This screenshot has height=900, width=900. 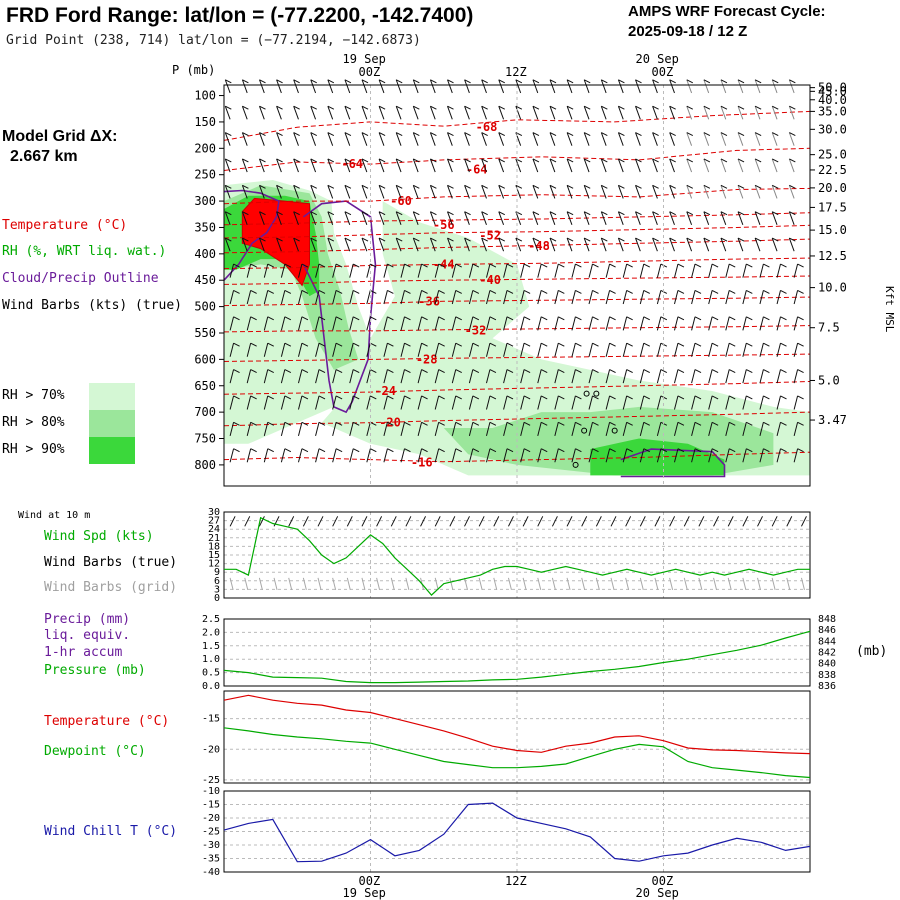 What do you see at coordinates (827, 686) in the screenshot?
I see `pressure-right-tick-label: 836` at bounding box center [827, 686].